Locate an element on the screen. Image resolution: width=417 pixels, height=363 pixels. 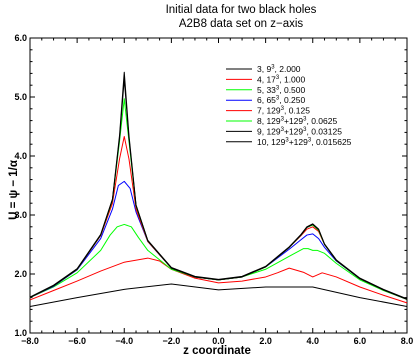
legend-label-5: 7, 1293, 0.125 is located at coordinates (283, 111).